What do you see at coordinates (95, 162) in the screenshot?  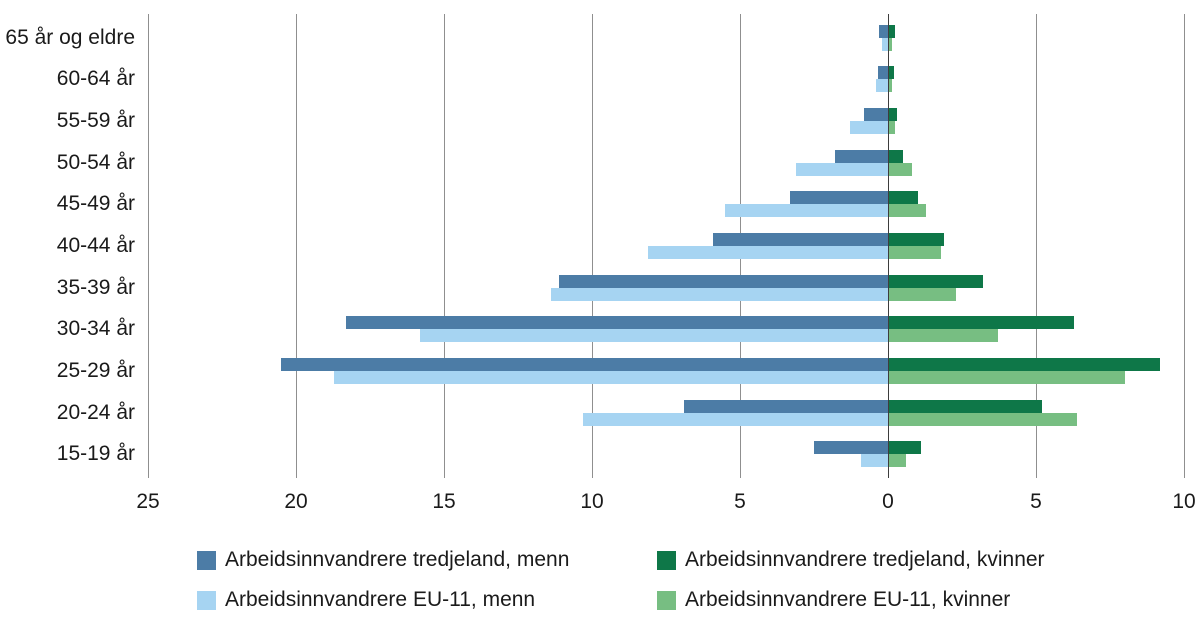 I see `y-axis-label: 50-54 år` at bounding box center [95, 162].